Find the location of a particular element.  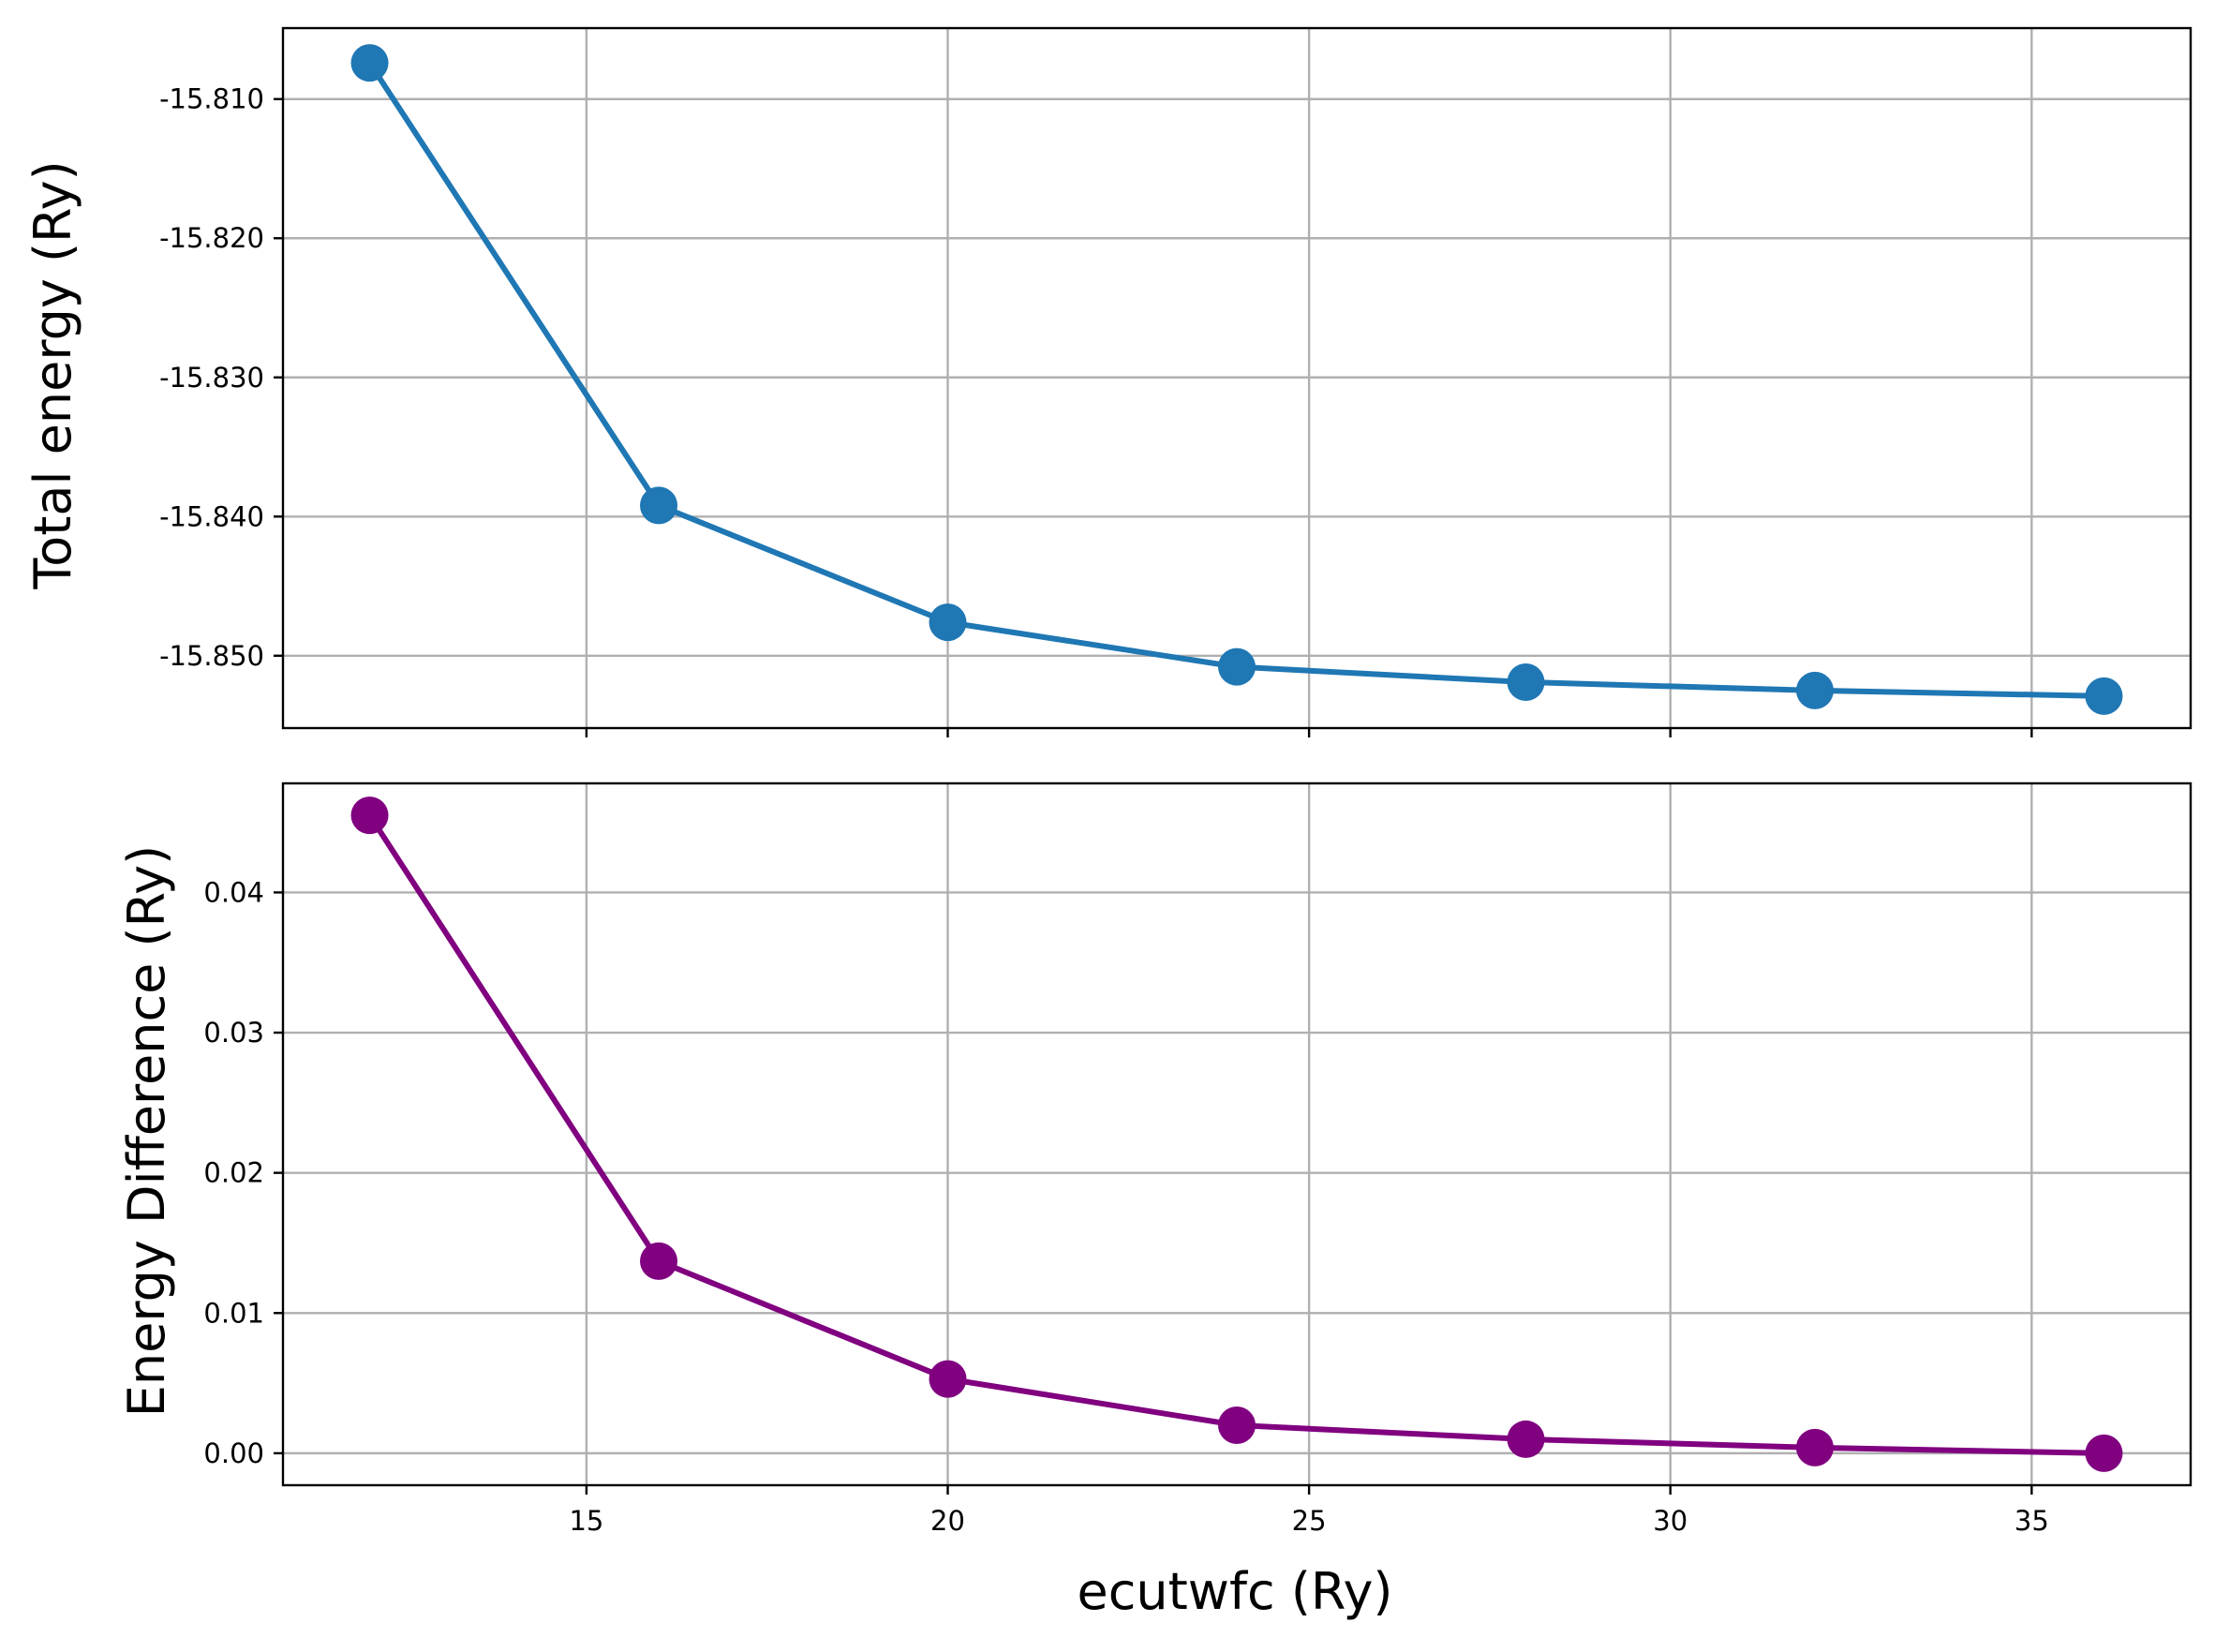

x-tick-label-4: 35 is located at coordinates (2032, 1521).